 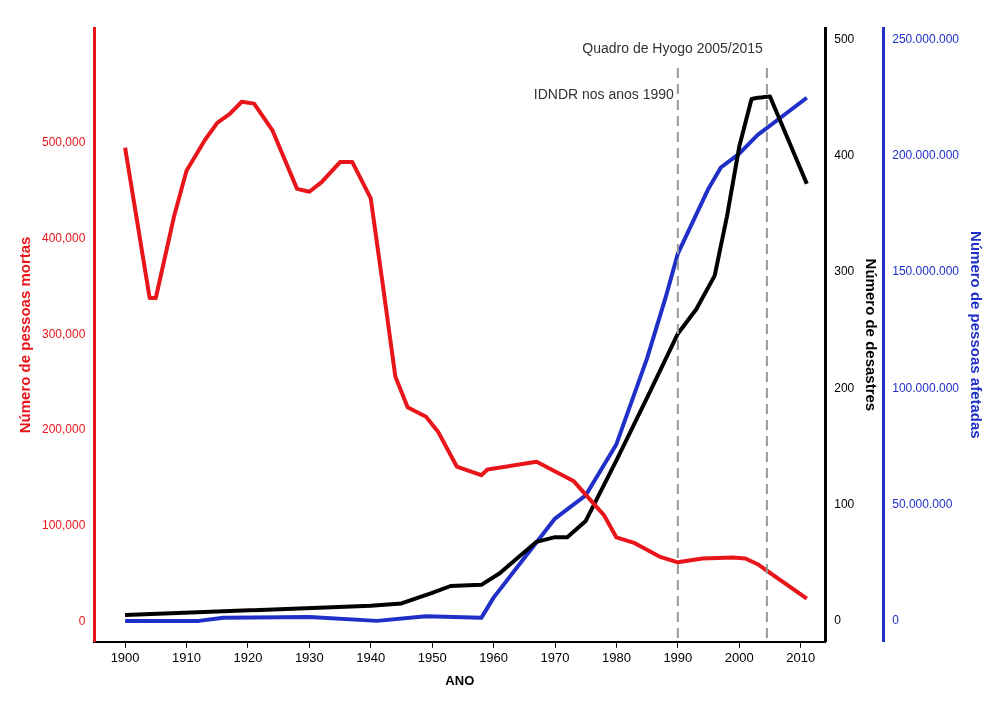 What do you see at coordinates (926, 271) in the screenshot?
I see `y3-tick-label: 150.000.000` at bounding box center [926, 271].